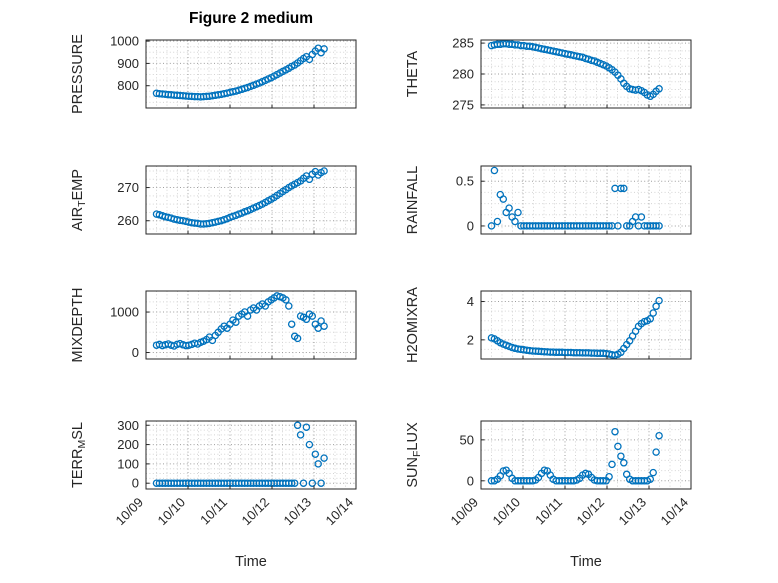 The width and height of the screenshot is (778, 583). What do you see at coordinates (467, 439) in the screenshot?
I see `y-tick-label: 50` at bounding box center [467, 439].